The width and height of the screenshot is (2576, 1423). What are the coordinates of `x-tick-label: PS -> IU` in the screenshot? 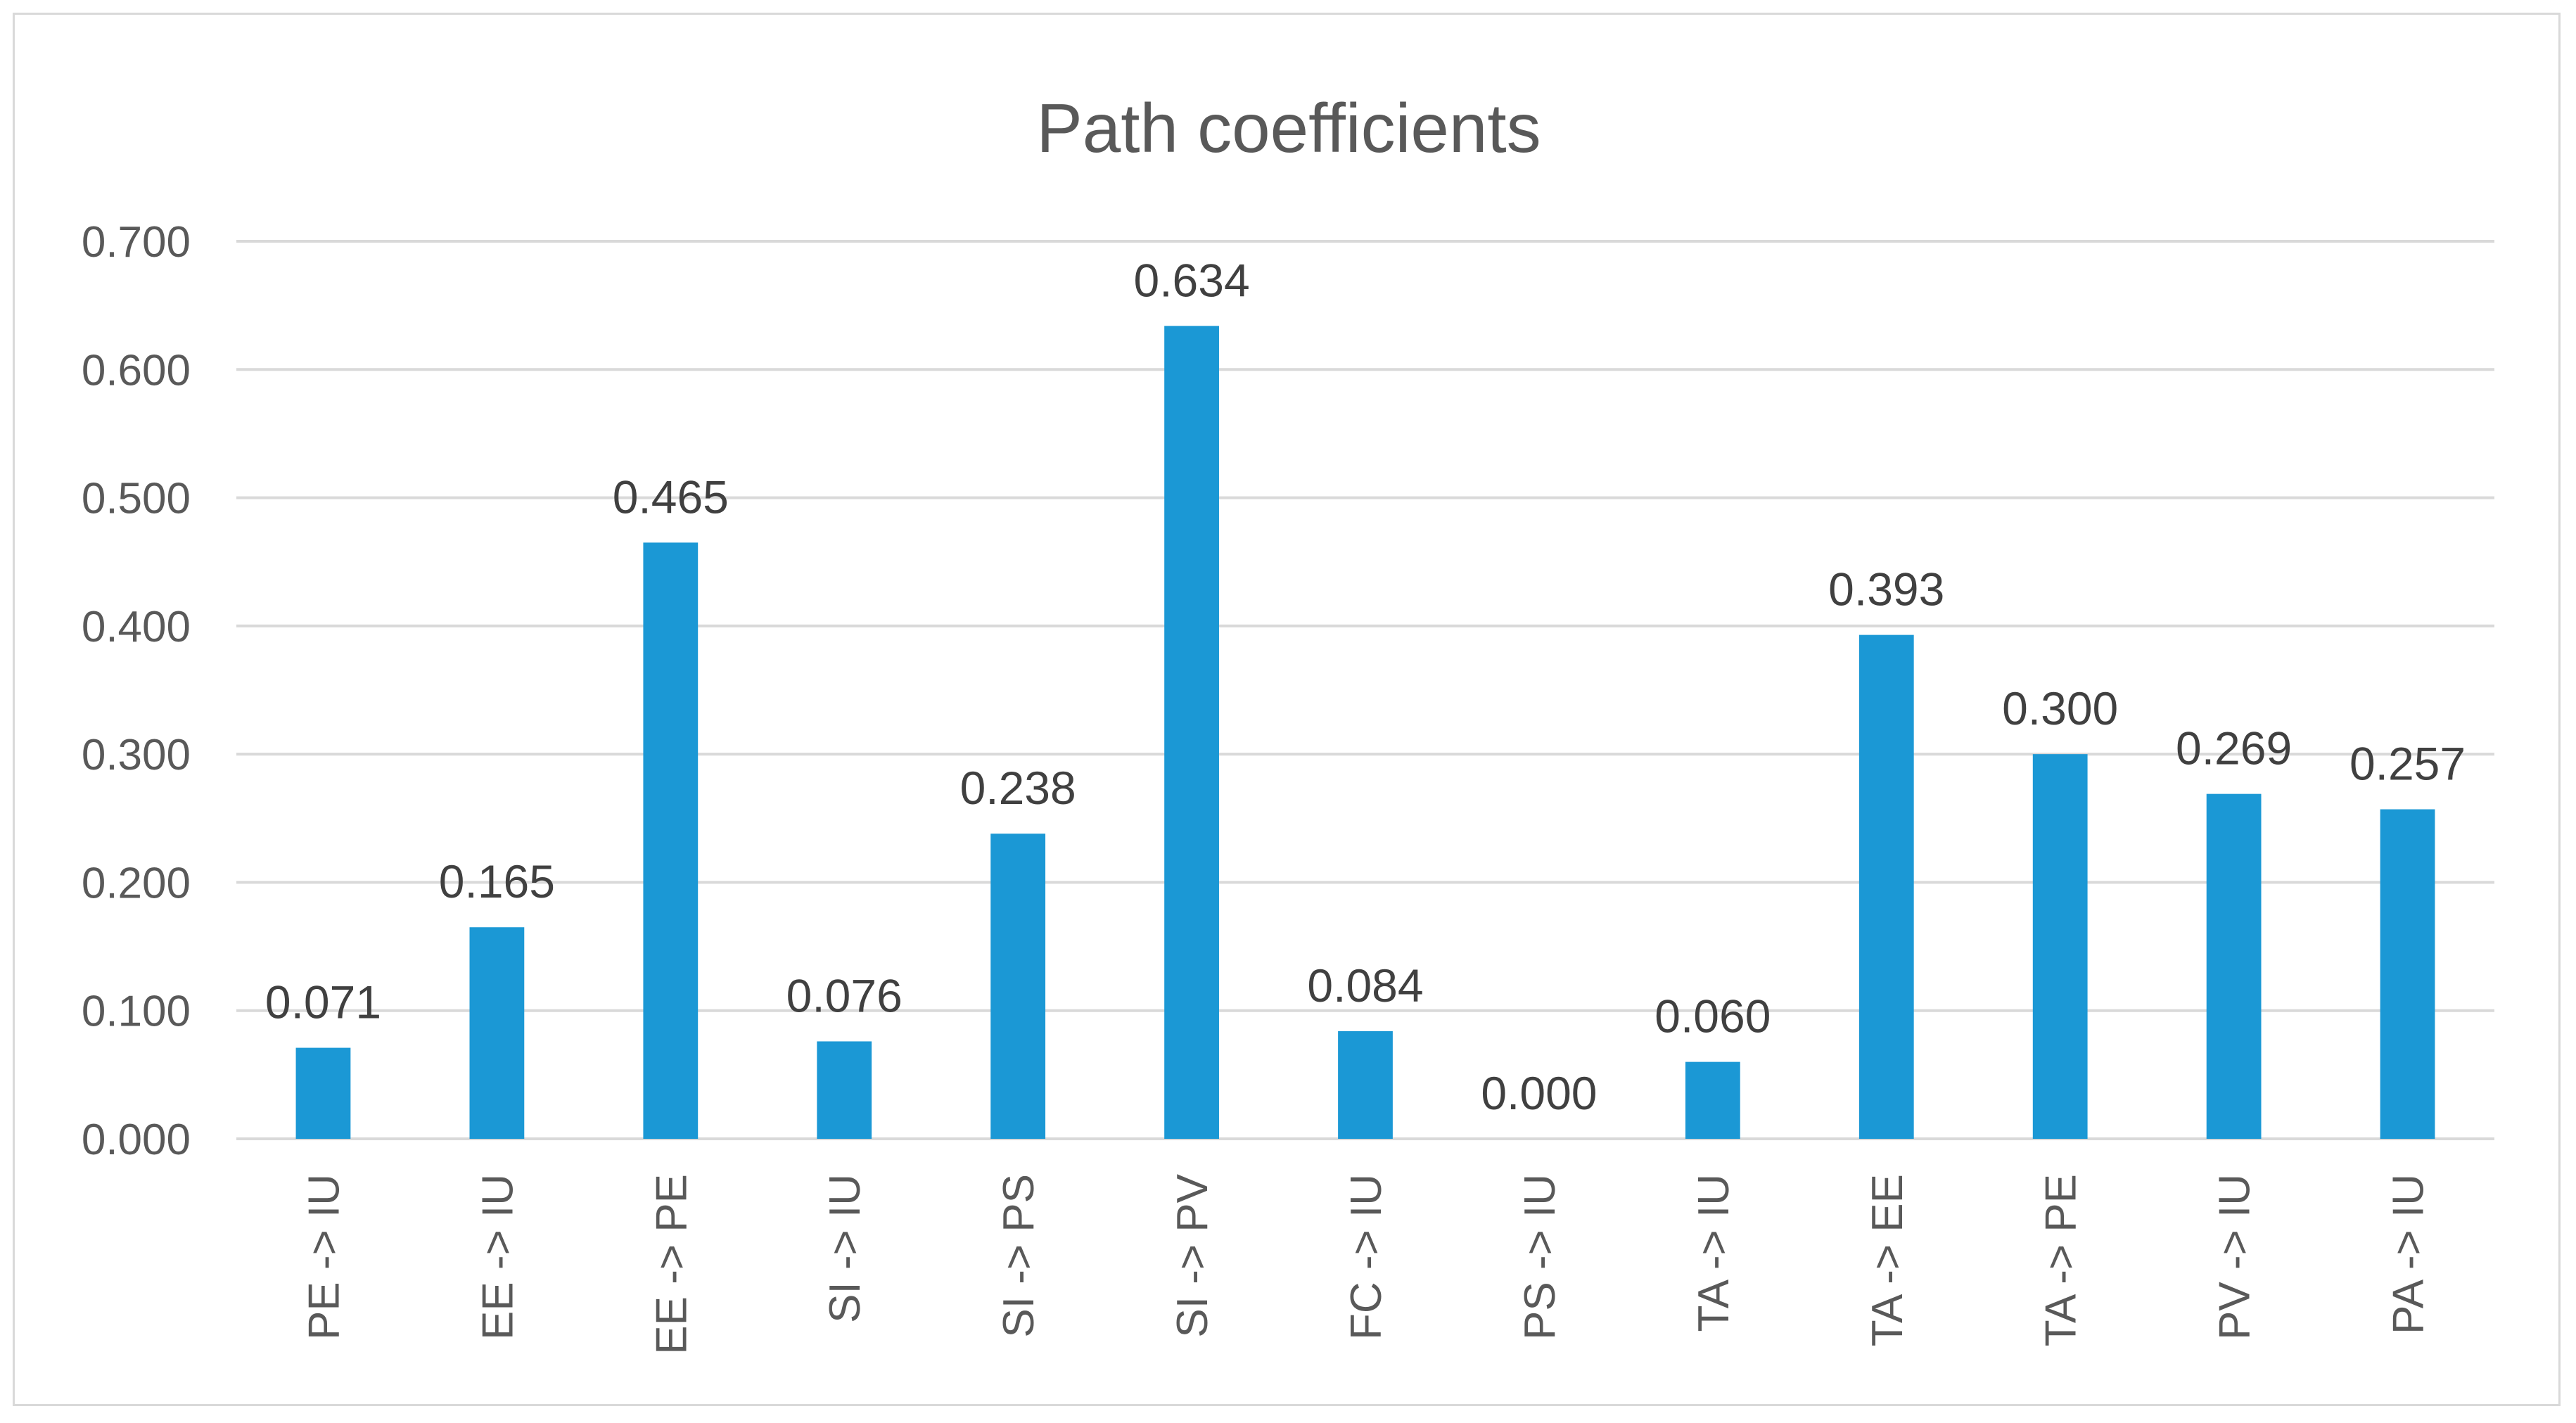 It's located at (1540, 1257).